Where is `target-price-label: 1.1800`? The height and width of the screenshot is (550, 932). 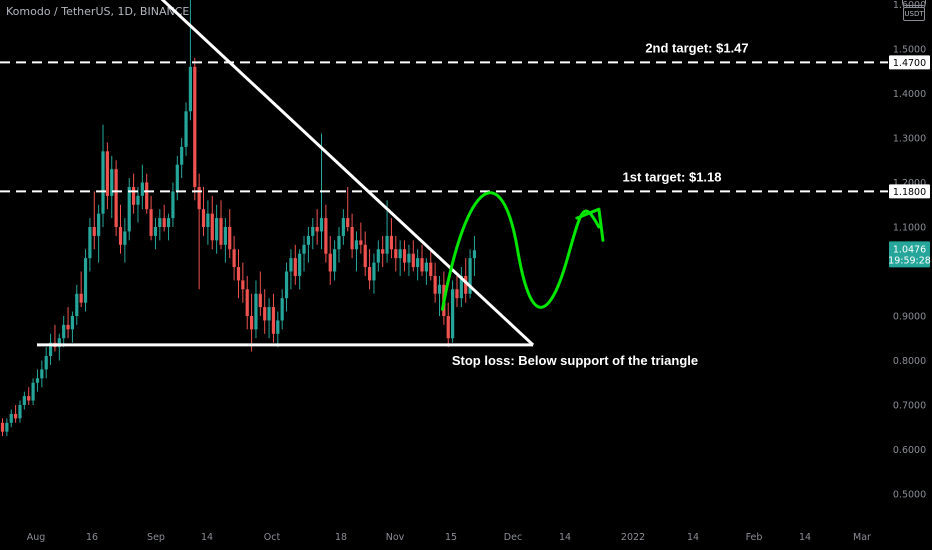 target-price-label: 1.1800 is located at coordinates (909, 192).